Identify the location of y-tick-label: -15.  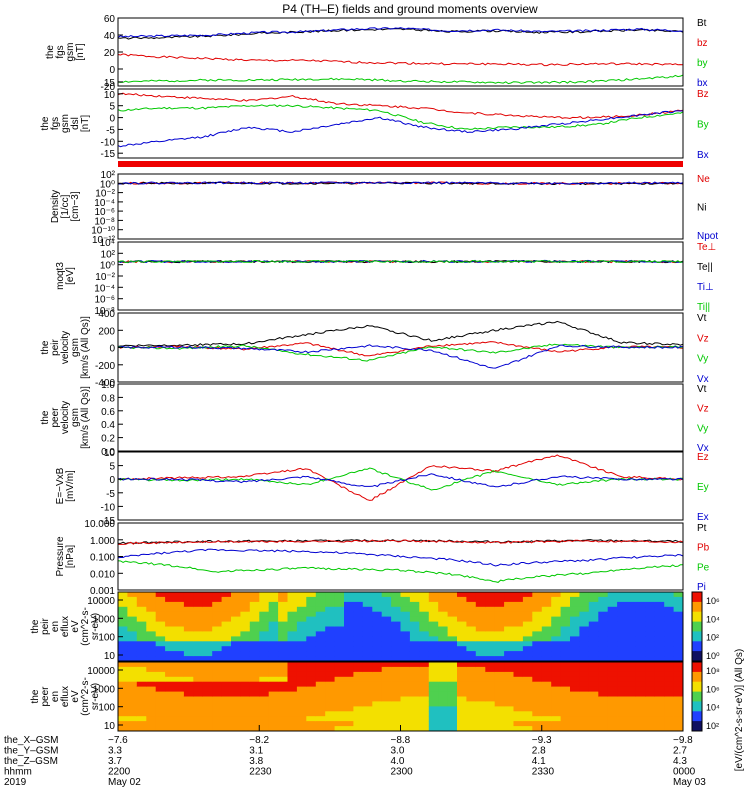
(108, 154).